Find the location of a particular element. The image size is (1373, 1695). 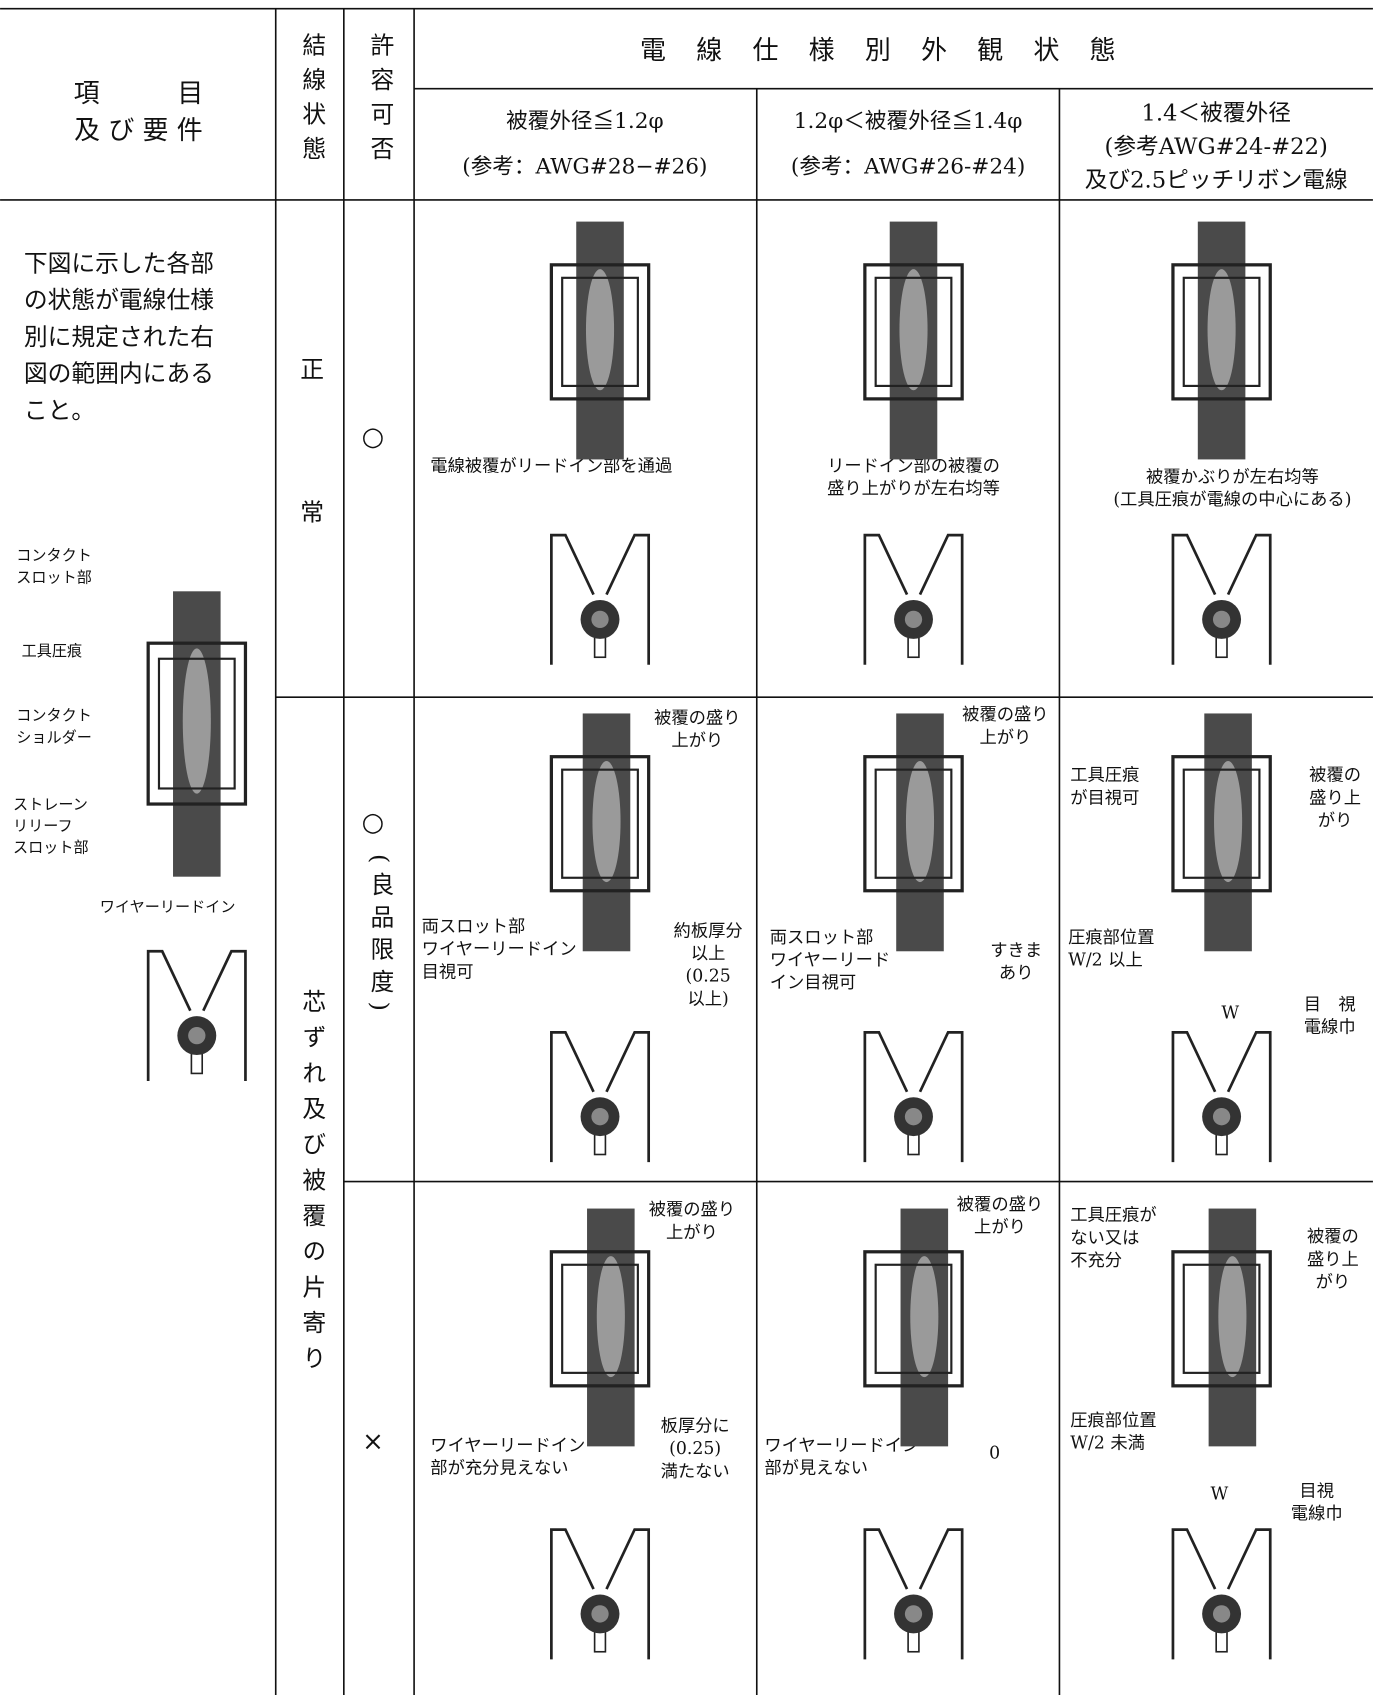

annotation: イン目視可 is located at coordinates (813, 983).